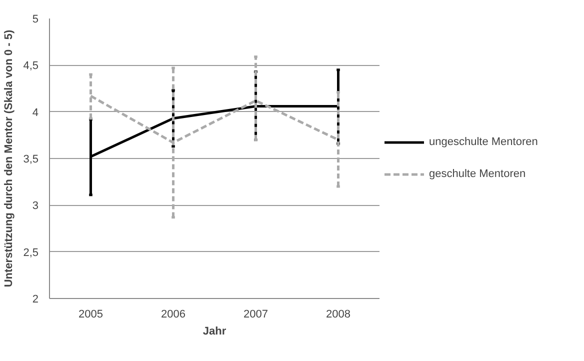 The width and height of the screenshot is (584, 361). Describe the element at coordinates (31, 160) in the screenshot. I see `y-tick-label: 3,5` at that location.